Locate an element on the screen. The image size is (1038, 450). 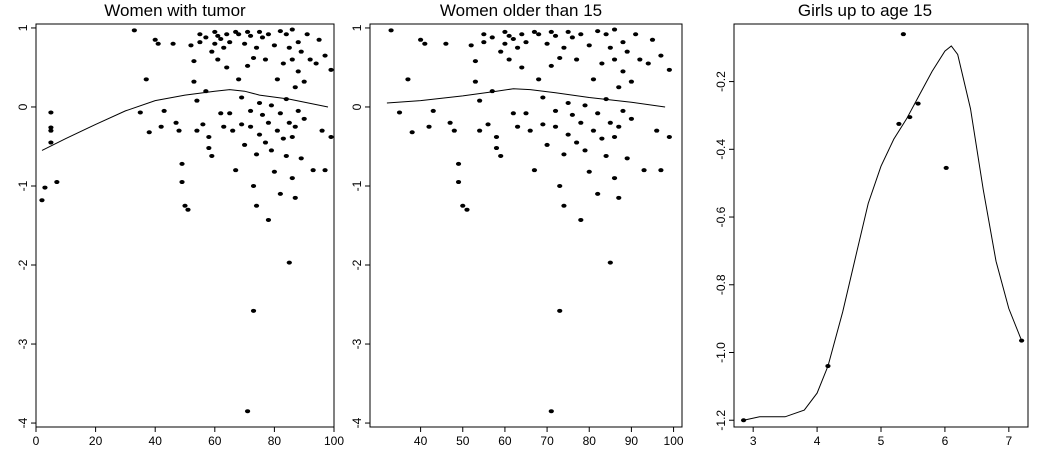
y-tick-label: -0.6 is located at coordinates (721, 216).